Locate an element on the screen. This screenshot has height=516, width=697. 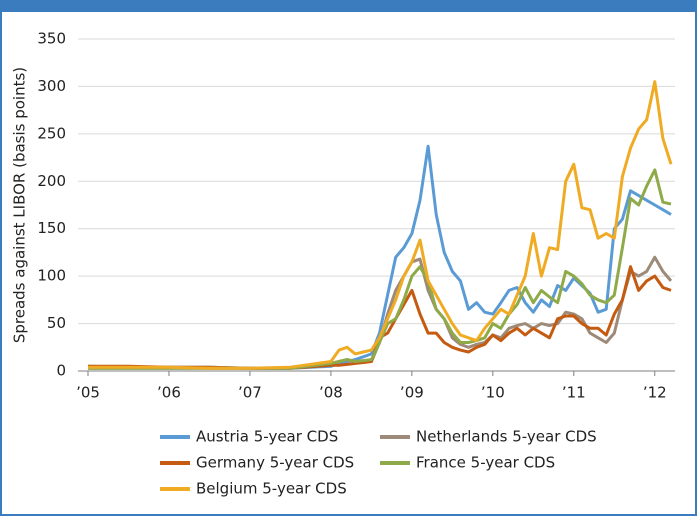
y-tick-label: 200 is located at coordinates (51, 181).